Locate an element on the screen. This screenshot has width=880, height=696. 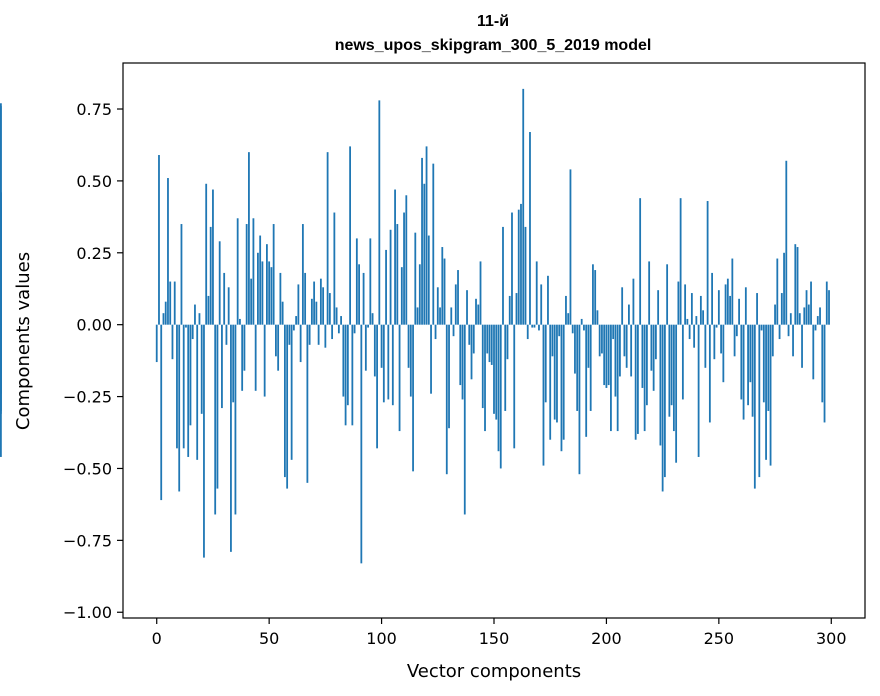
bar-undefined is located at coordinates (1, 215).